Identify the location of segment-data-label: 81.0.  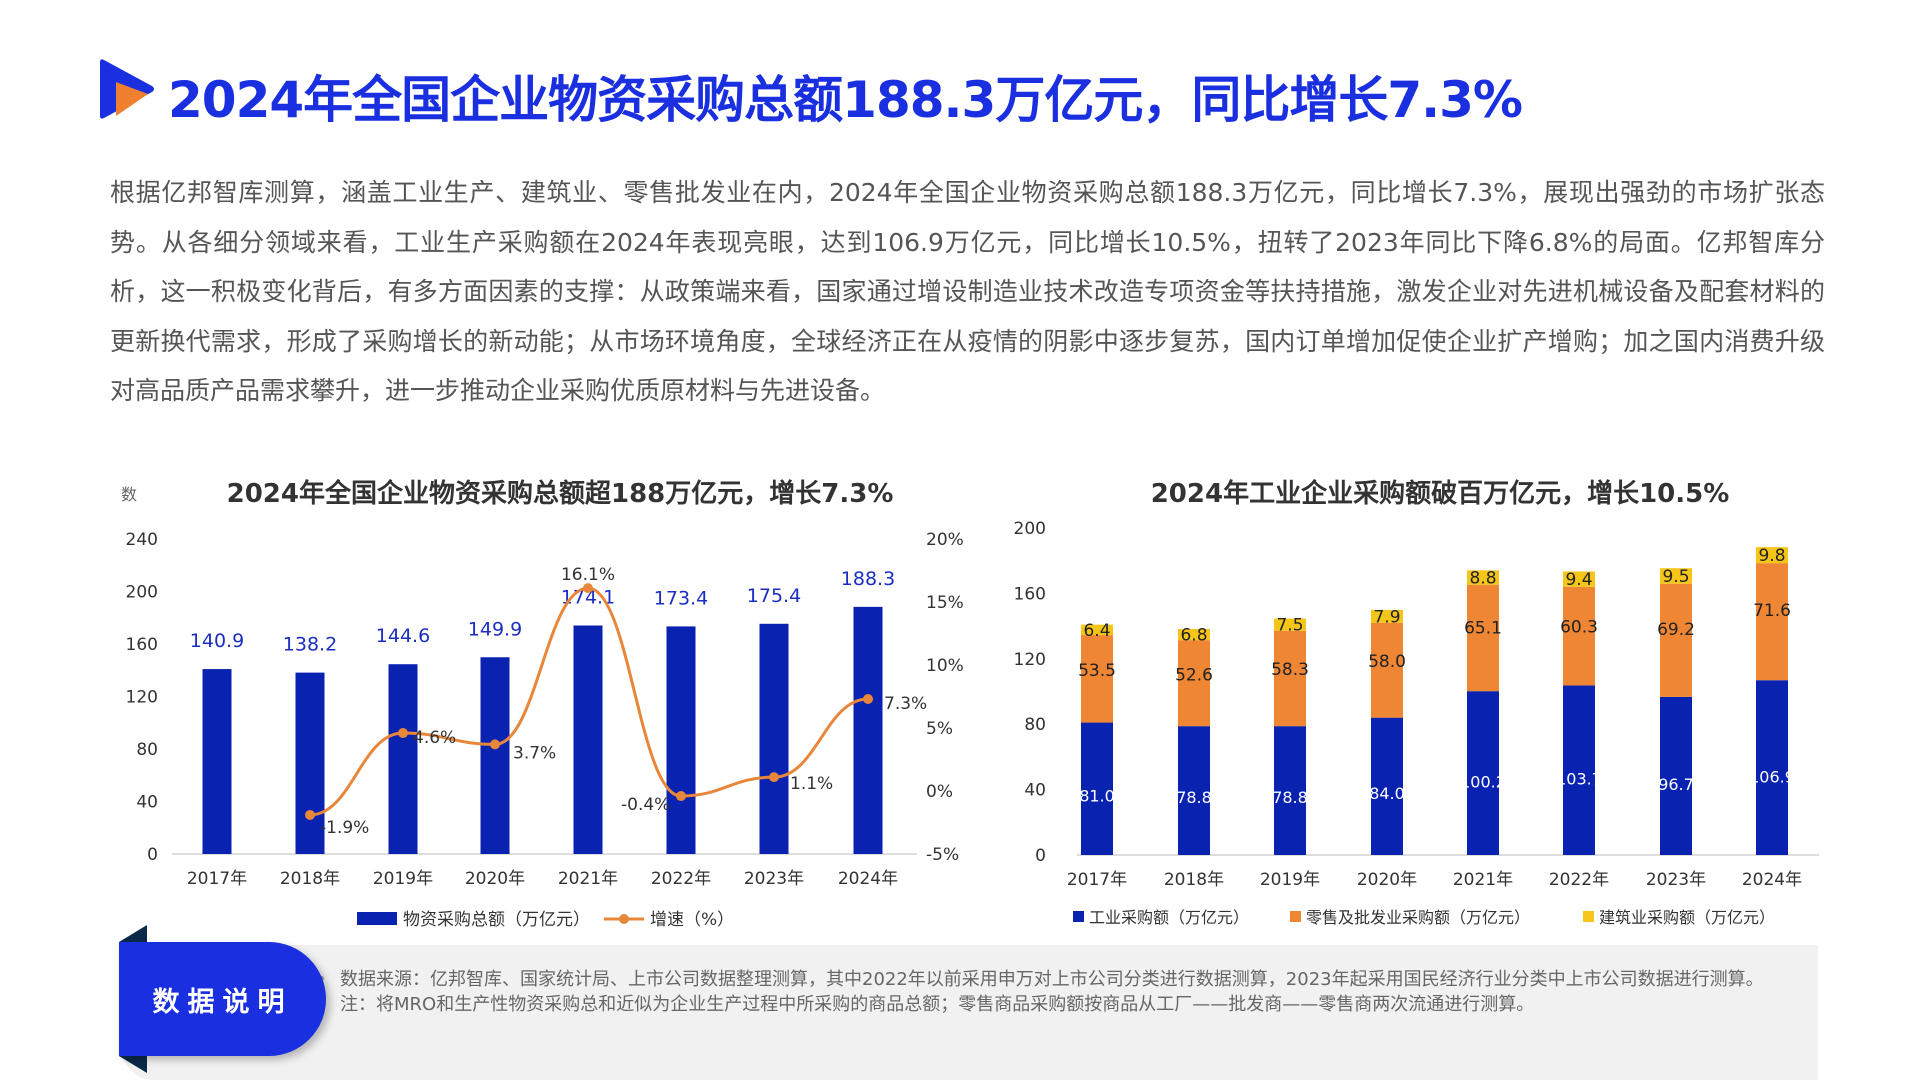
(1097, 795).